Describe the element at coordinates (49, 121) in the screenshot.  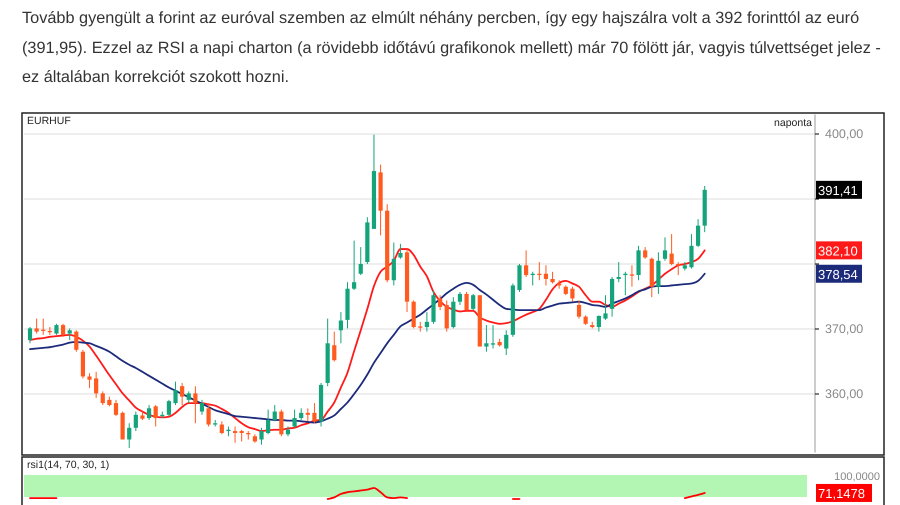
I see `chart-title: EURHUF` at that location.